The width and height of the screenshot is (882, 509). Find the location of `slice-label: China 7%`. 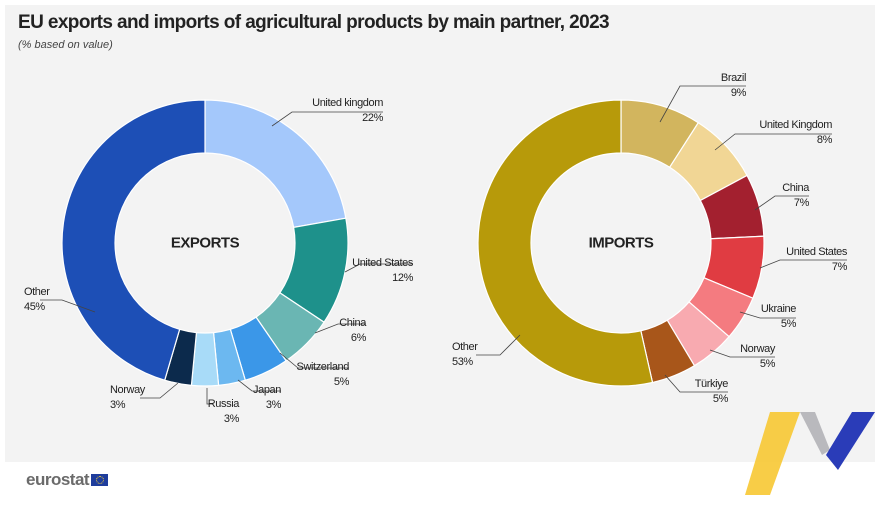

slice-label: China 7% is located at coordinates (795, 195).